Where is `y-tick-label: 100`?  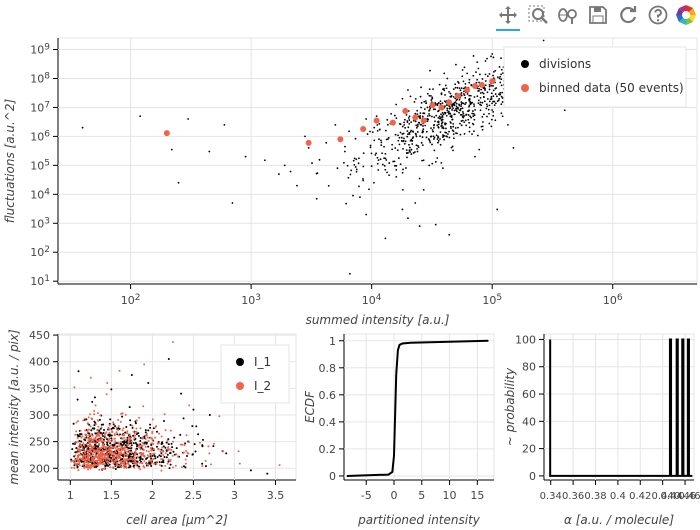 y-tick-label: 100 is located at coordinates (525, 339).